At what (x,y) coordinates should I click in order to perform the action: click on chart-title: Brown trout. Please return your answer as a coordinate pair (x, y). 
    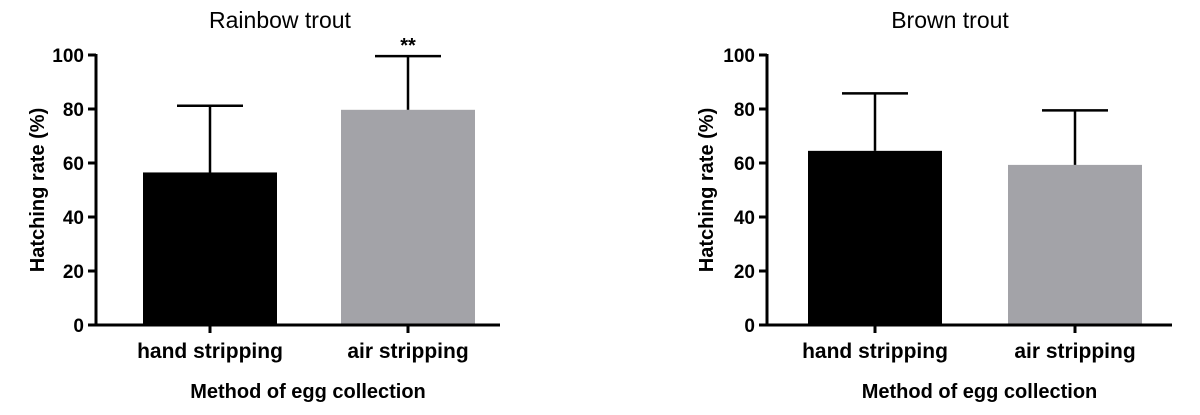
    Looking at the image, I should click on (950, 20).